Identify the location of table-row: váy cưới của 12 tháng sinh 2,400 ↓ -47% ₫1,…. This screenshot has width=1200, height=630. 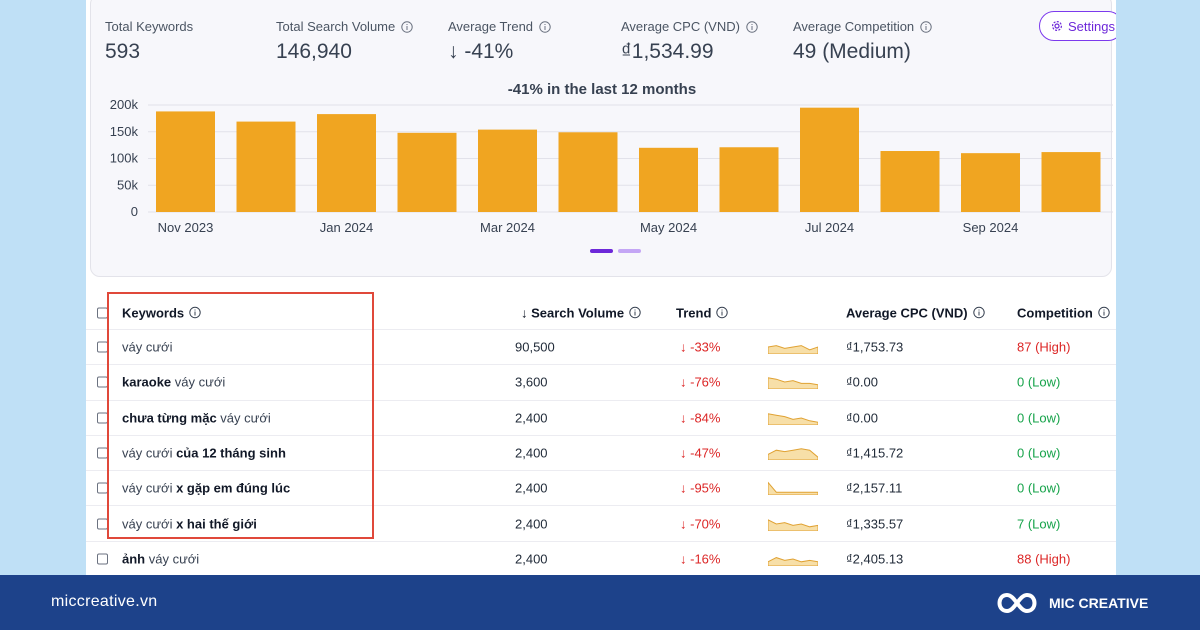
(601, 454).